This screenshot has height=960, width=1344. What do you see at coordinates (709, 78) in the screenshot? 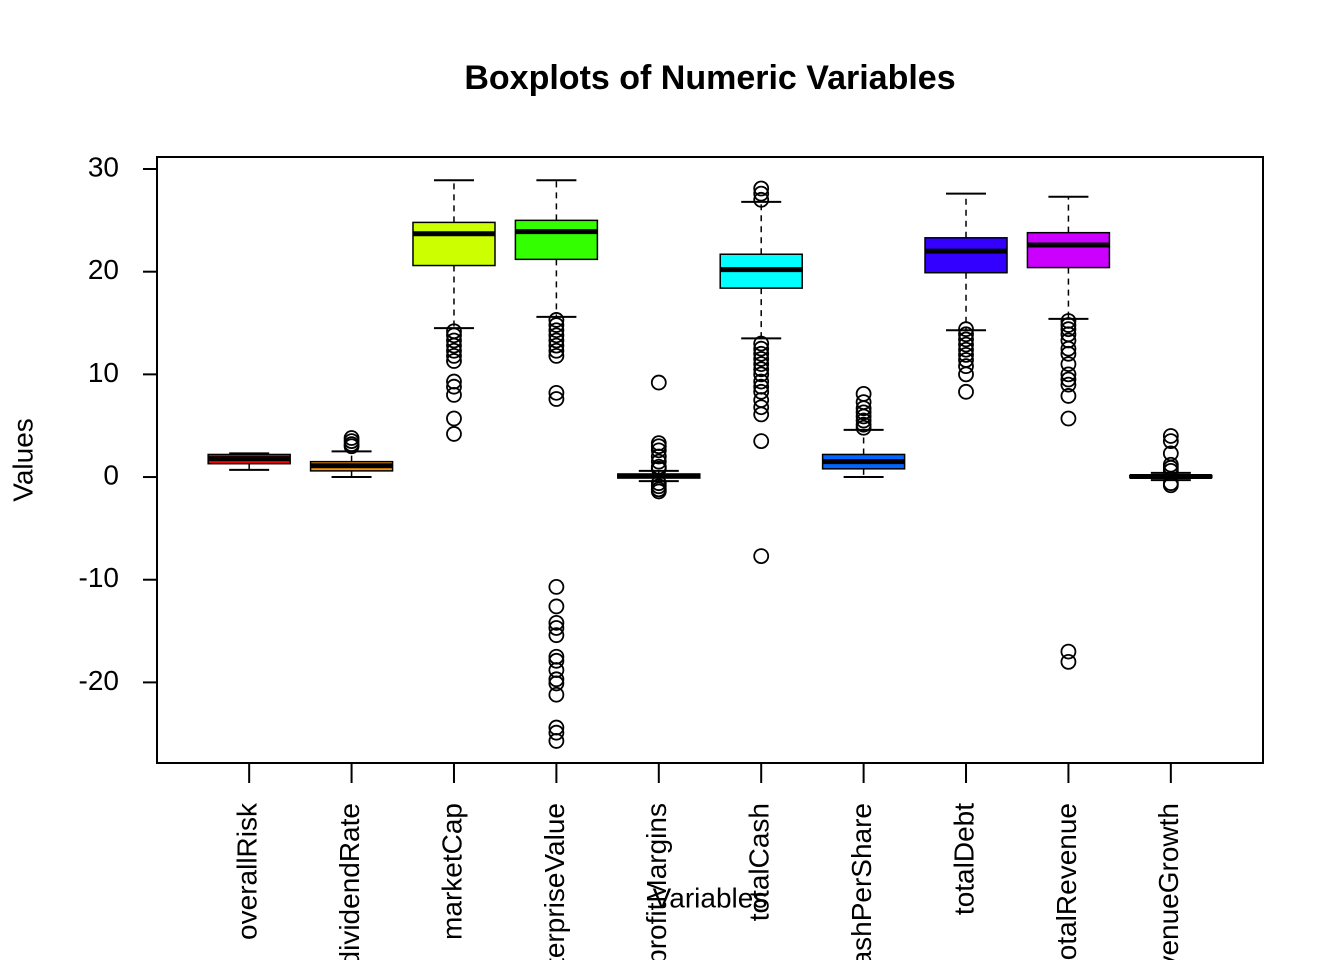
I see `chart-title: Boxplots of Numeric Variables` at bounding box center [709, 78].